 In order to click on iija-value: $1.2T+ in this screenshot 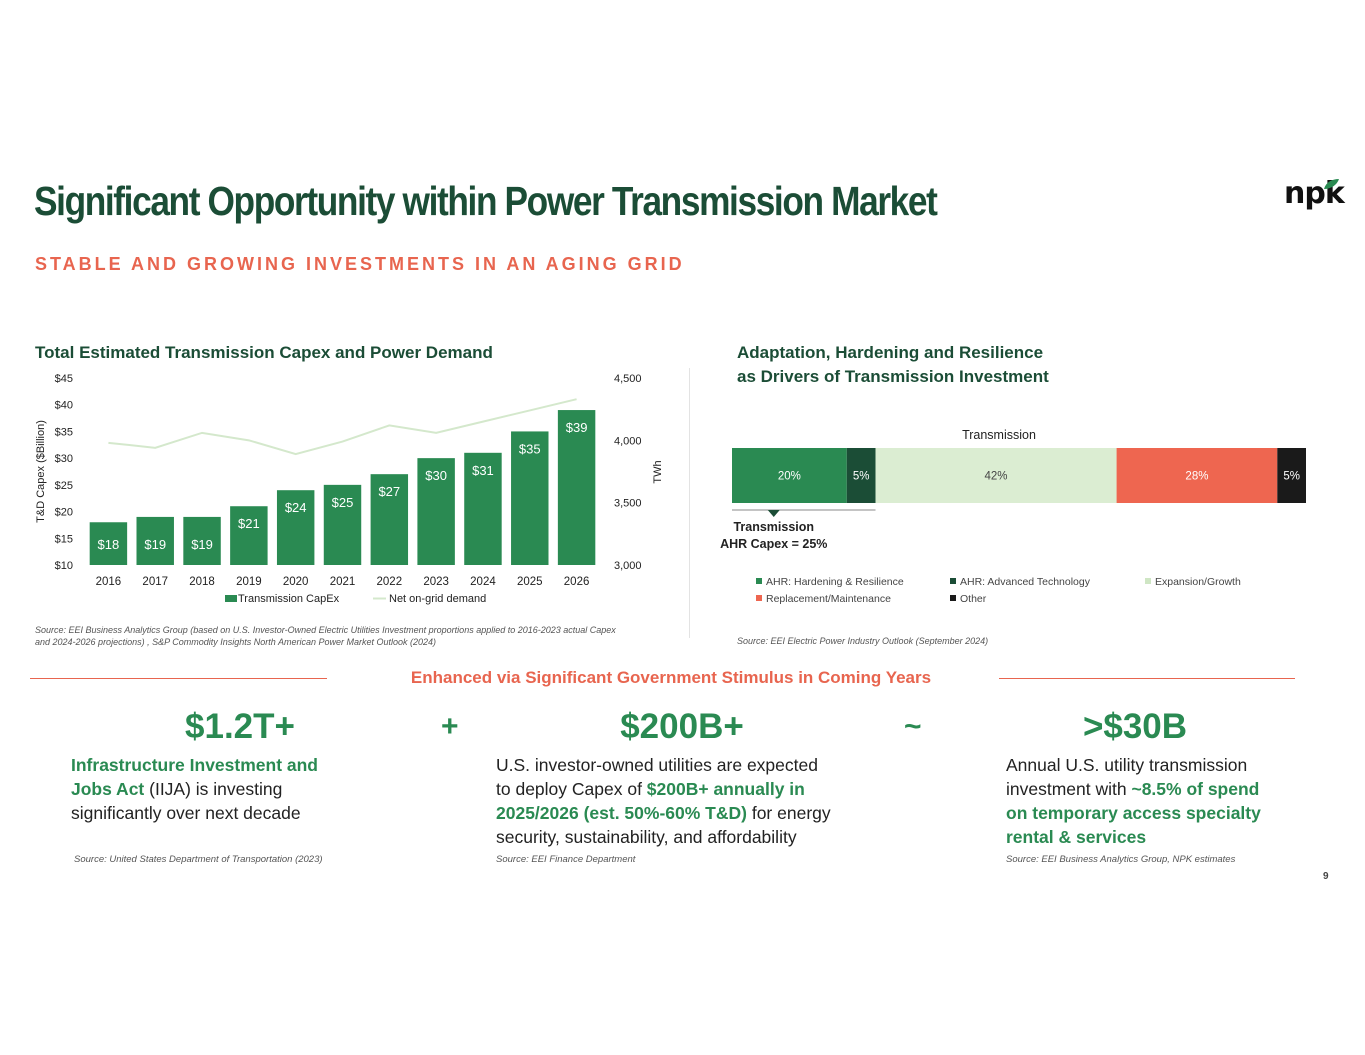, I will do `click(240, 726)`.